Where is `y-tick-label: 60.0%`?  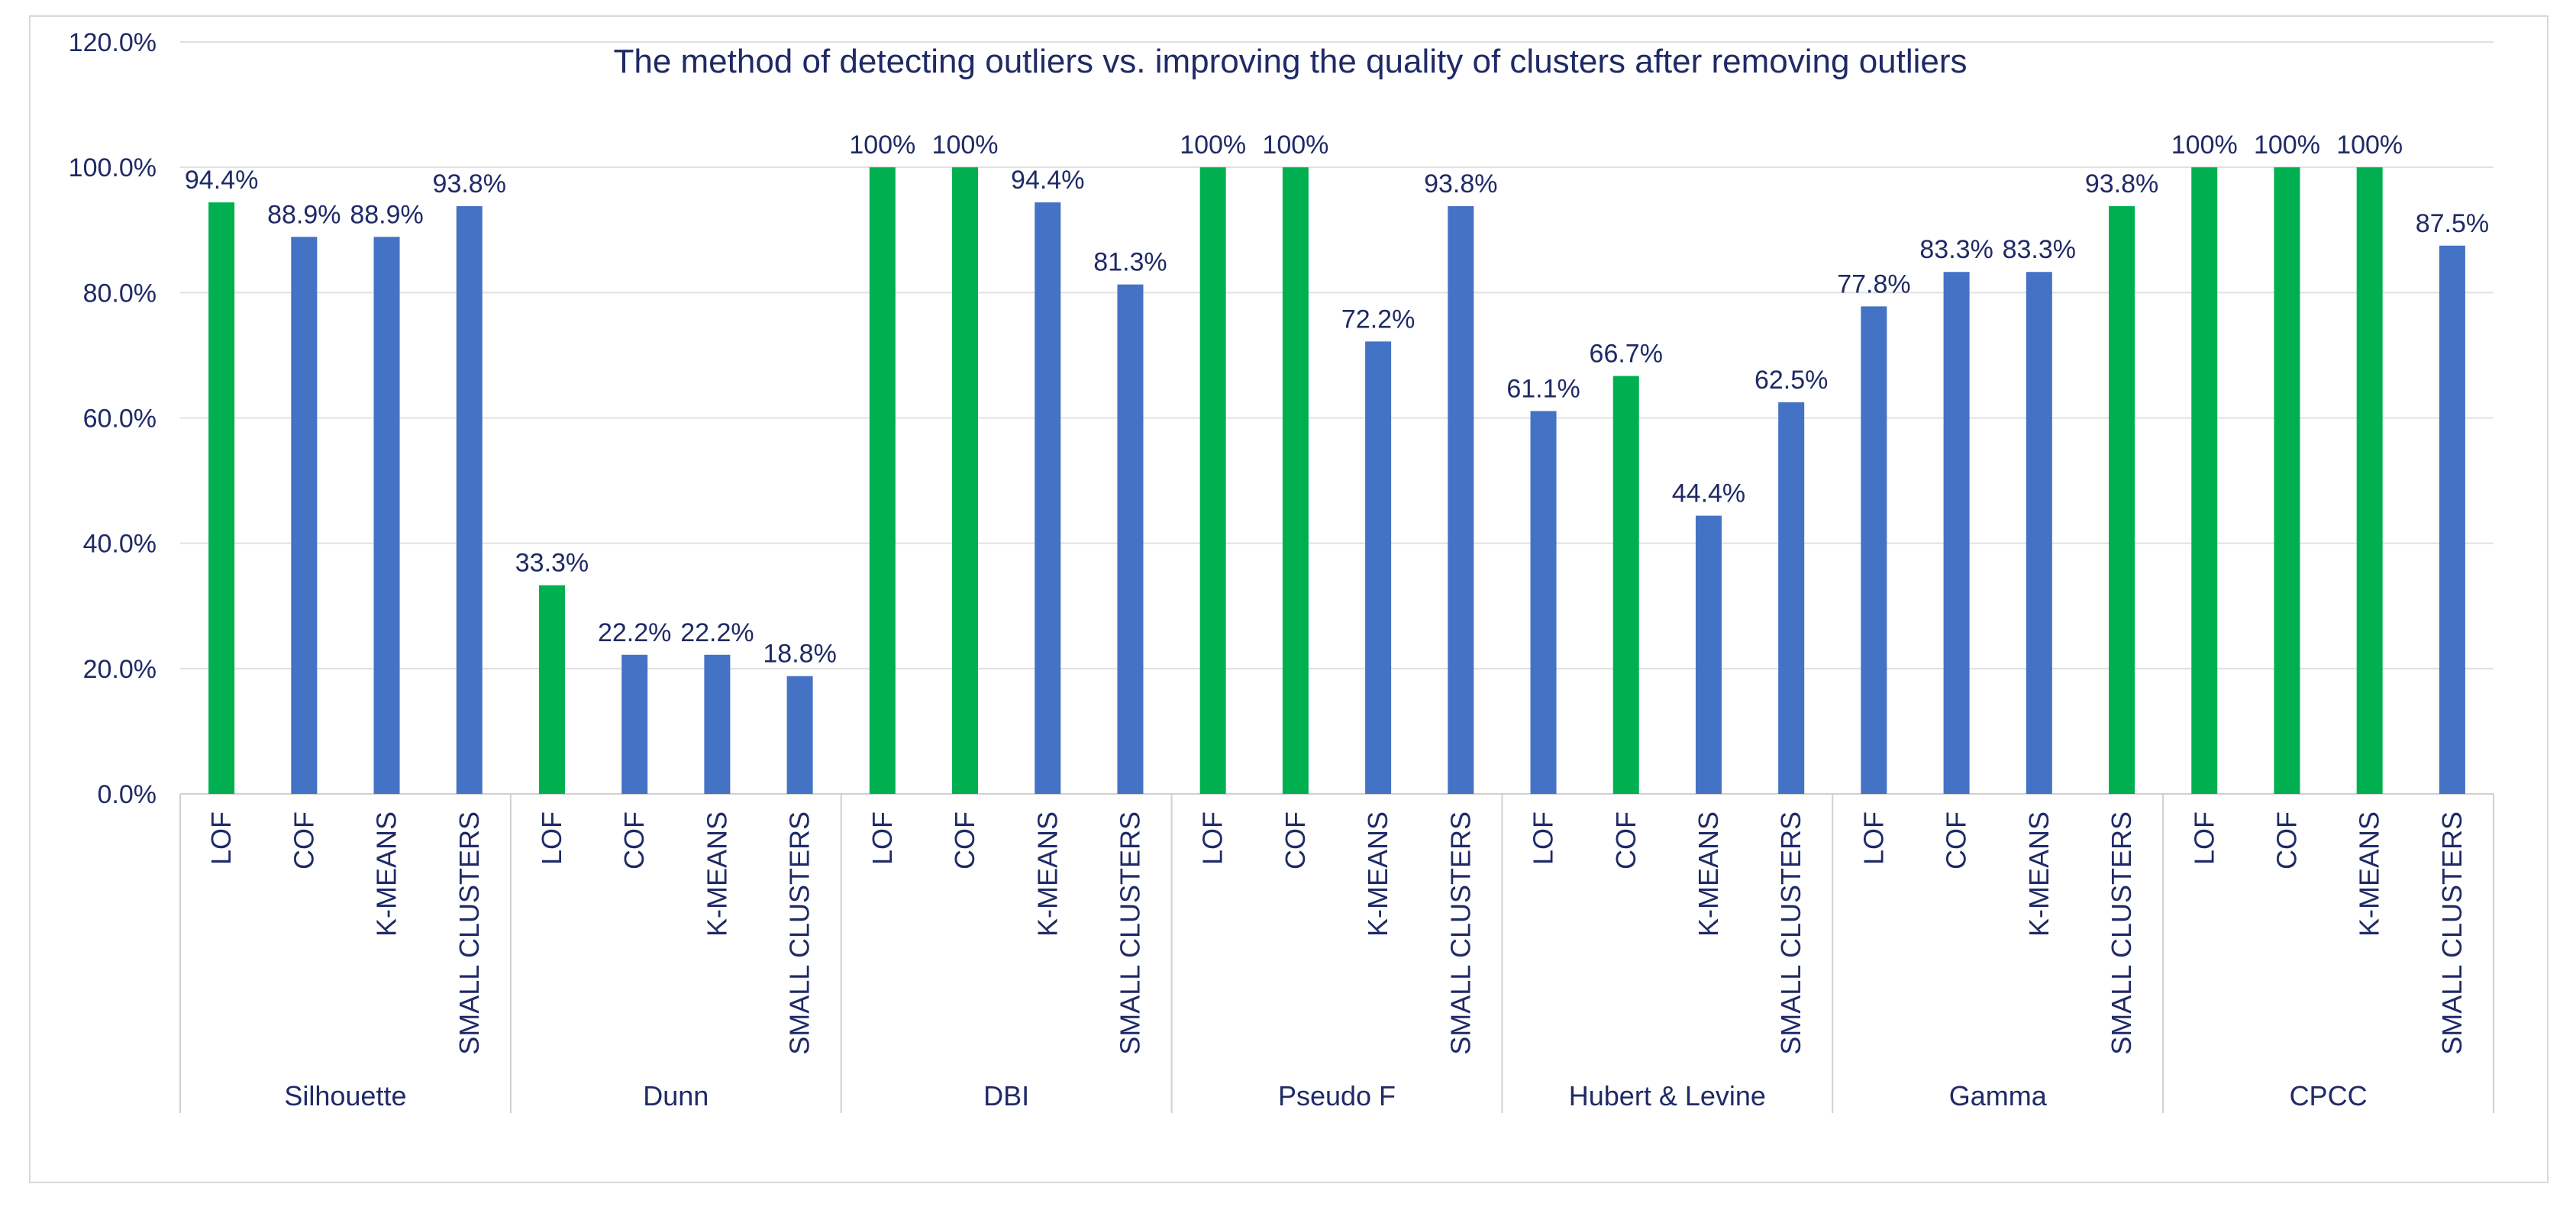
y-tick-label: 60.0% is located at coordinates (120, 419).